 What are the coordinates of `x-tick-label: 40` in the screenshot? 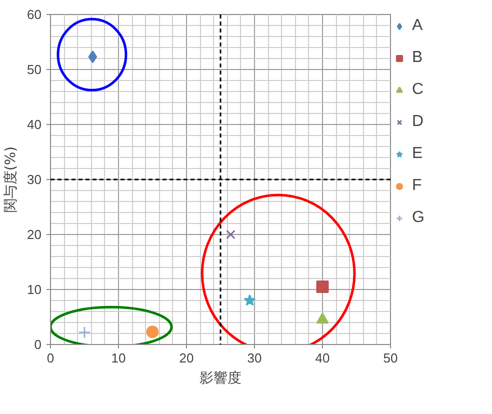 It's located at (322, 358).